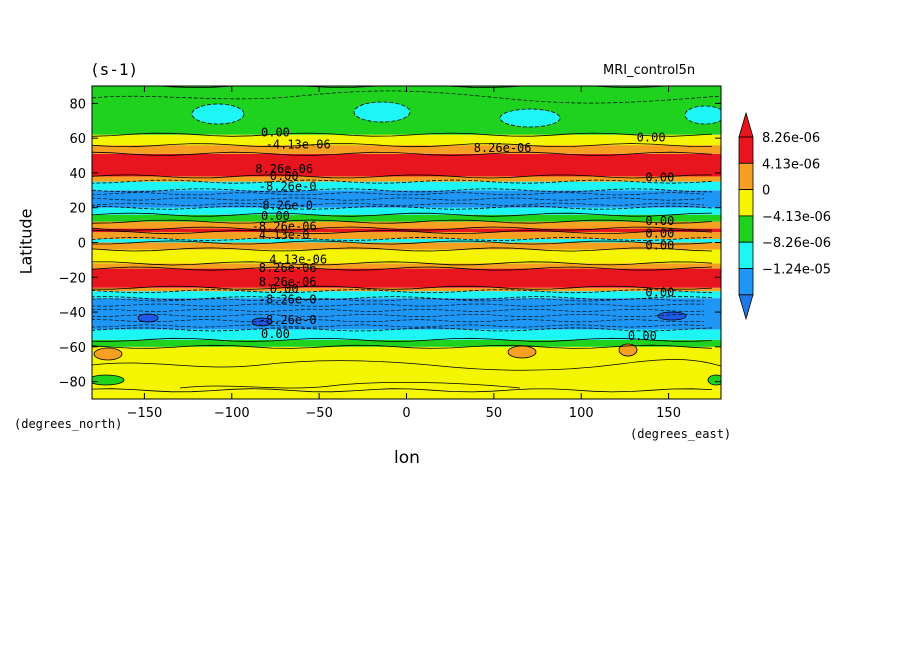 This screenshot has height=654, width=904. Describe the element at coordinates (766, 191) in the screenshot. I see `colorbar-label: 0` at that location.